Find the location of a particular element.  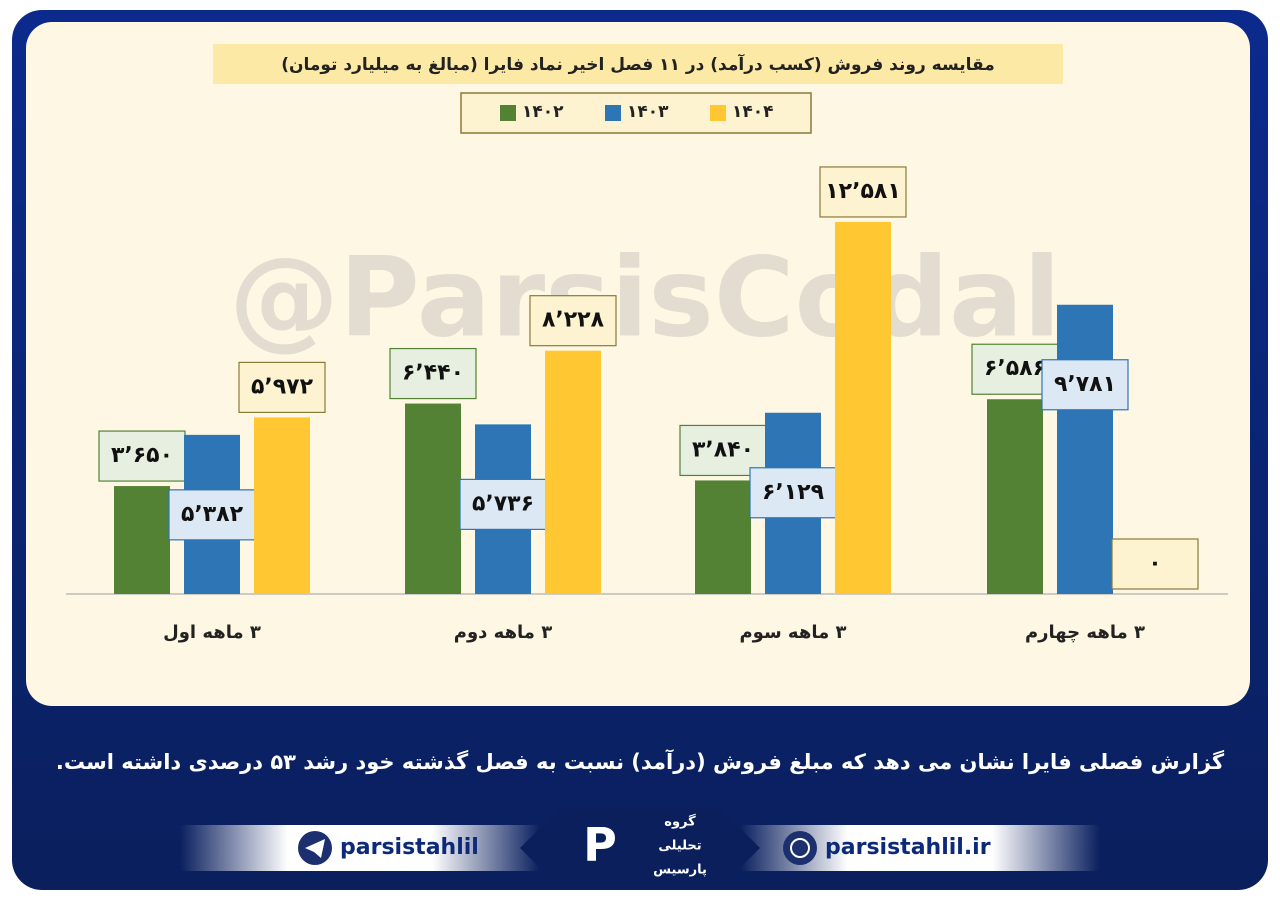

web-glyph is located at coordinates (800, 848).